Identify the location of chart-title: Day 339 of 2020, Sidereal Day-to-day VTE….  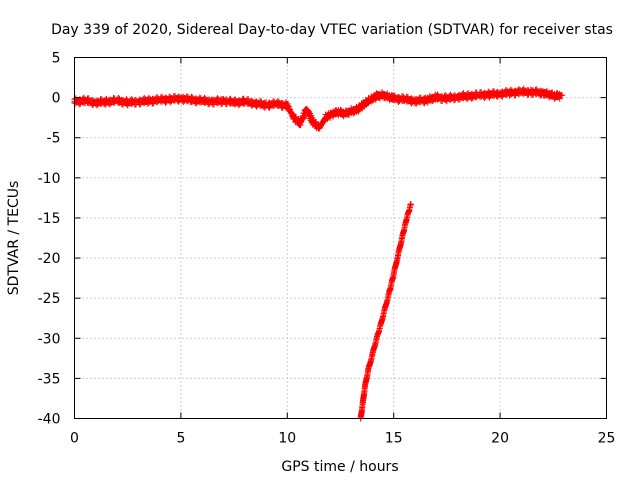
(332, 30).